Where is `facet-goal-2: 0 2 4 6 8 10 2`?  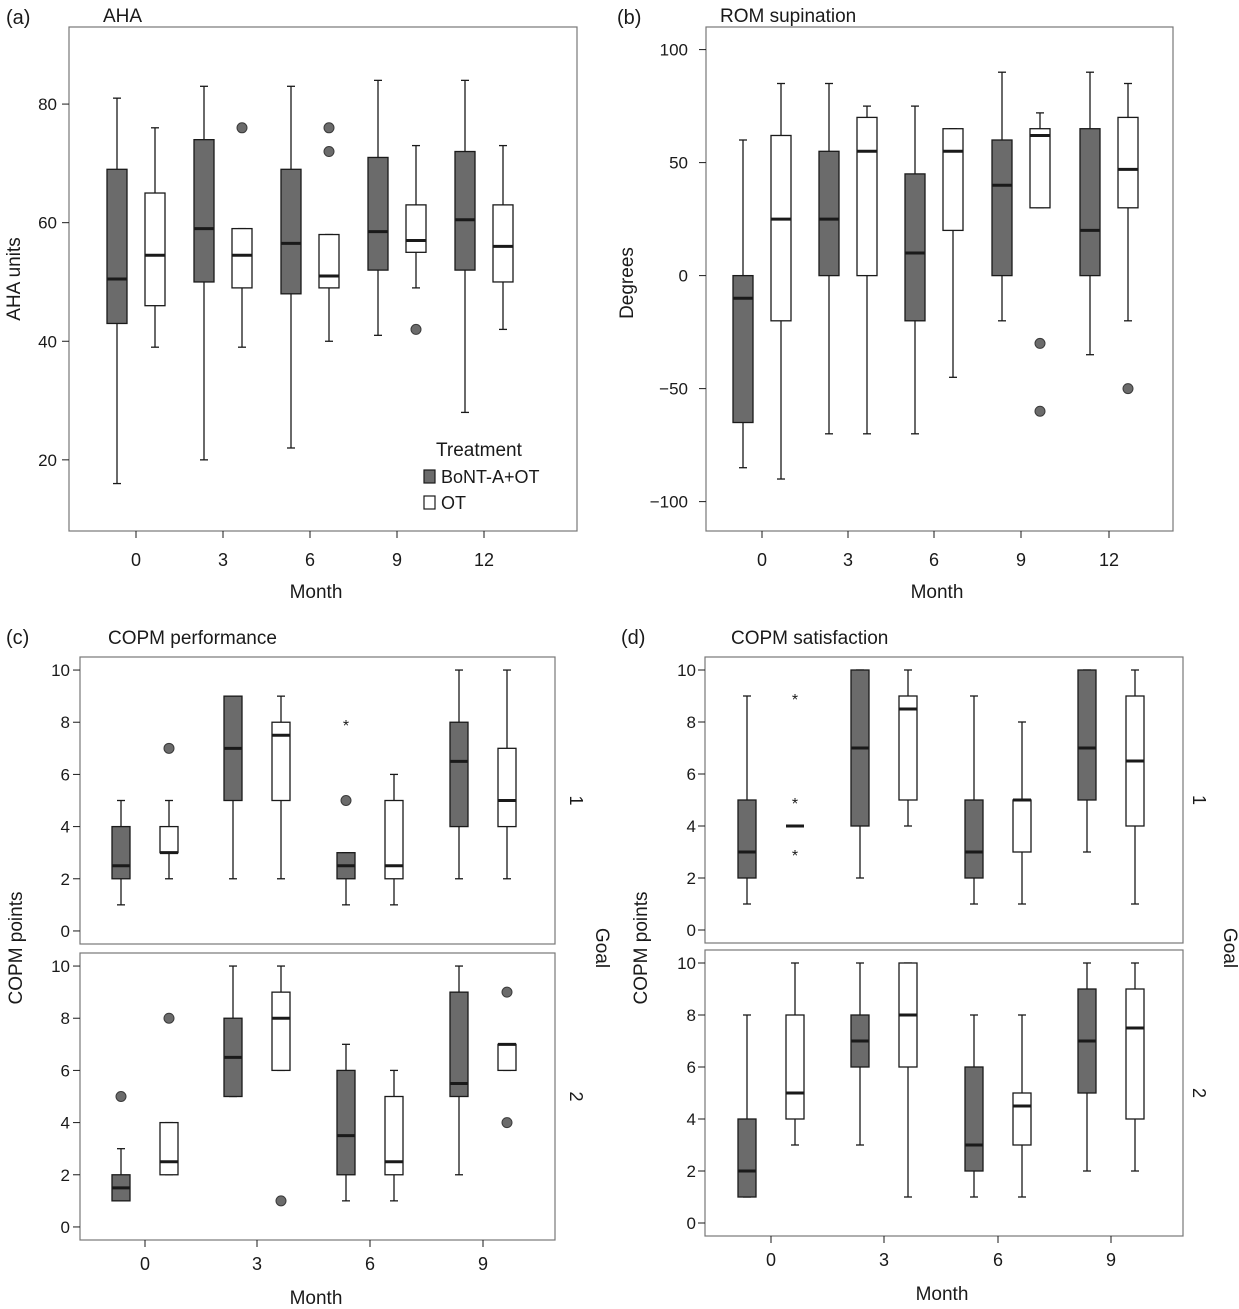
facet-goal-2: 0 2 4 6 8 10 2 is located at coordinates (943, 1093).